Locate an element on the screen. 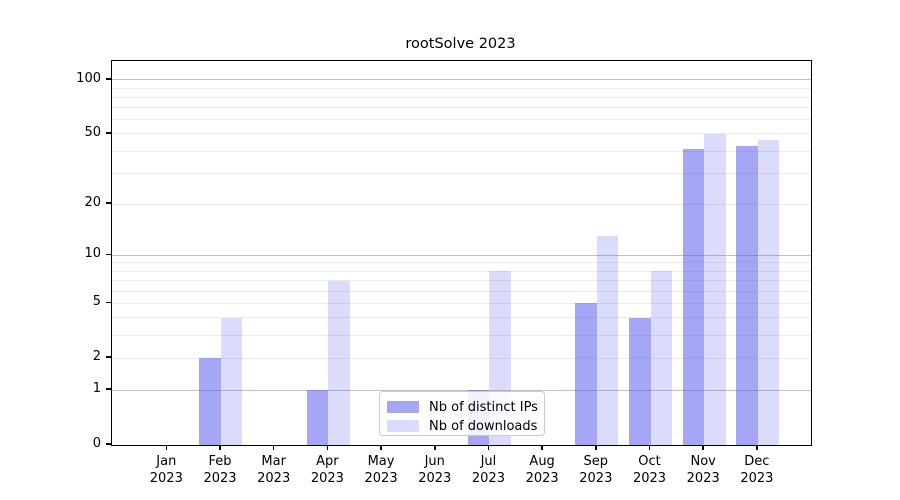 The width and height of the screenshot is (900, 500). x-tick-label: Aug 2023 is located at coordinates (542, 470).